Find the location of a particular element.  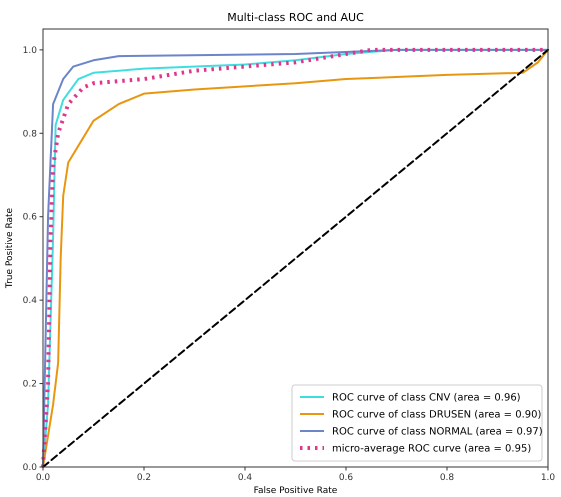

y-tick-label: 0.0 is located at coordinates (30, 468).